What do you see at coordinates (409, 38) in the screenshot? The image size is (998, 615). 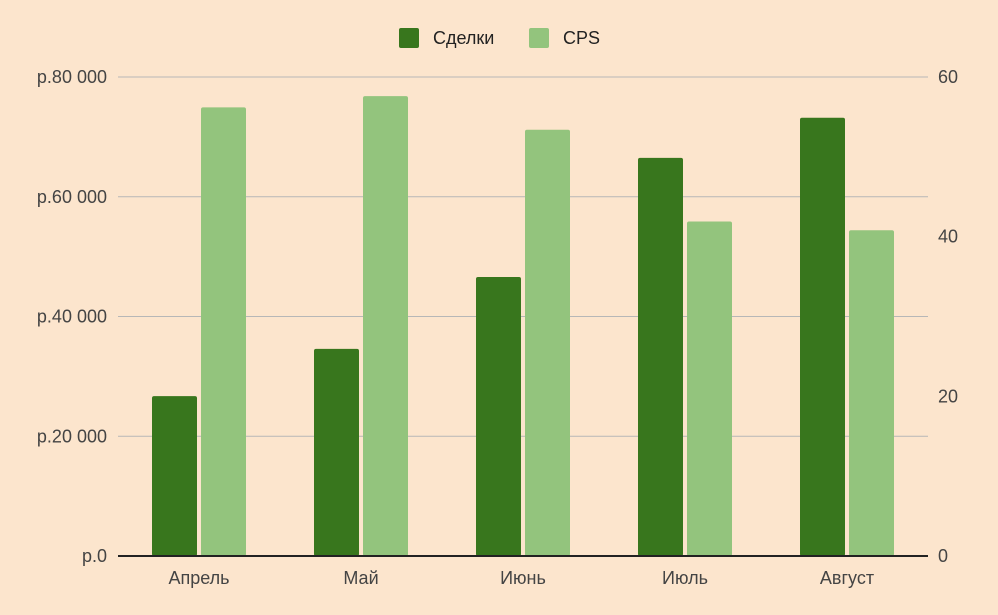 I see `legend-swatch-deals` at bounding box center [409, 38].